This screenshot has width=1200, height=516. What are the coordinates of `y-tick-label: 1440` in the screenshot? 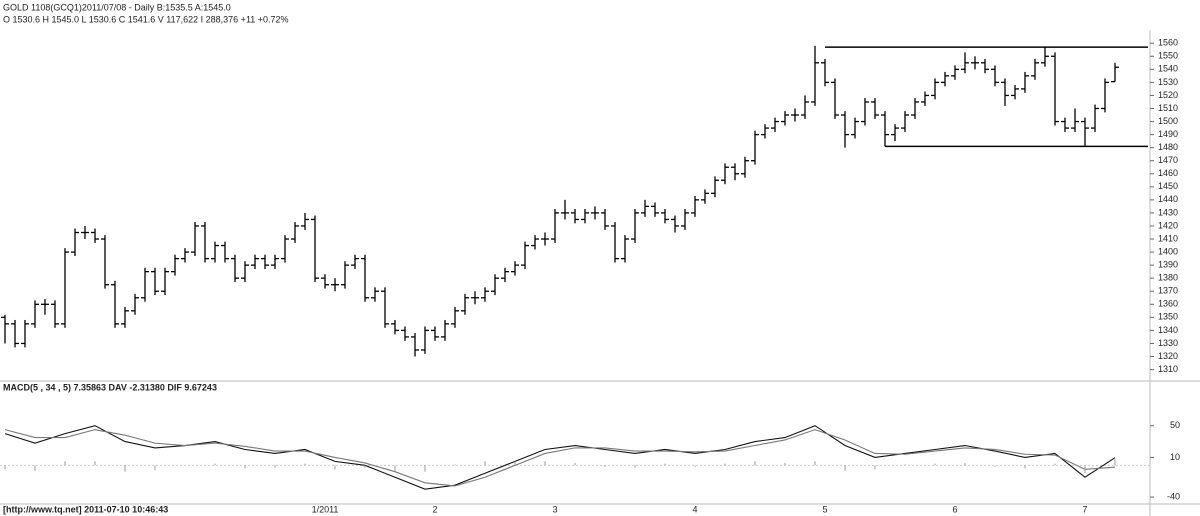 It's located at (1168, 199).